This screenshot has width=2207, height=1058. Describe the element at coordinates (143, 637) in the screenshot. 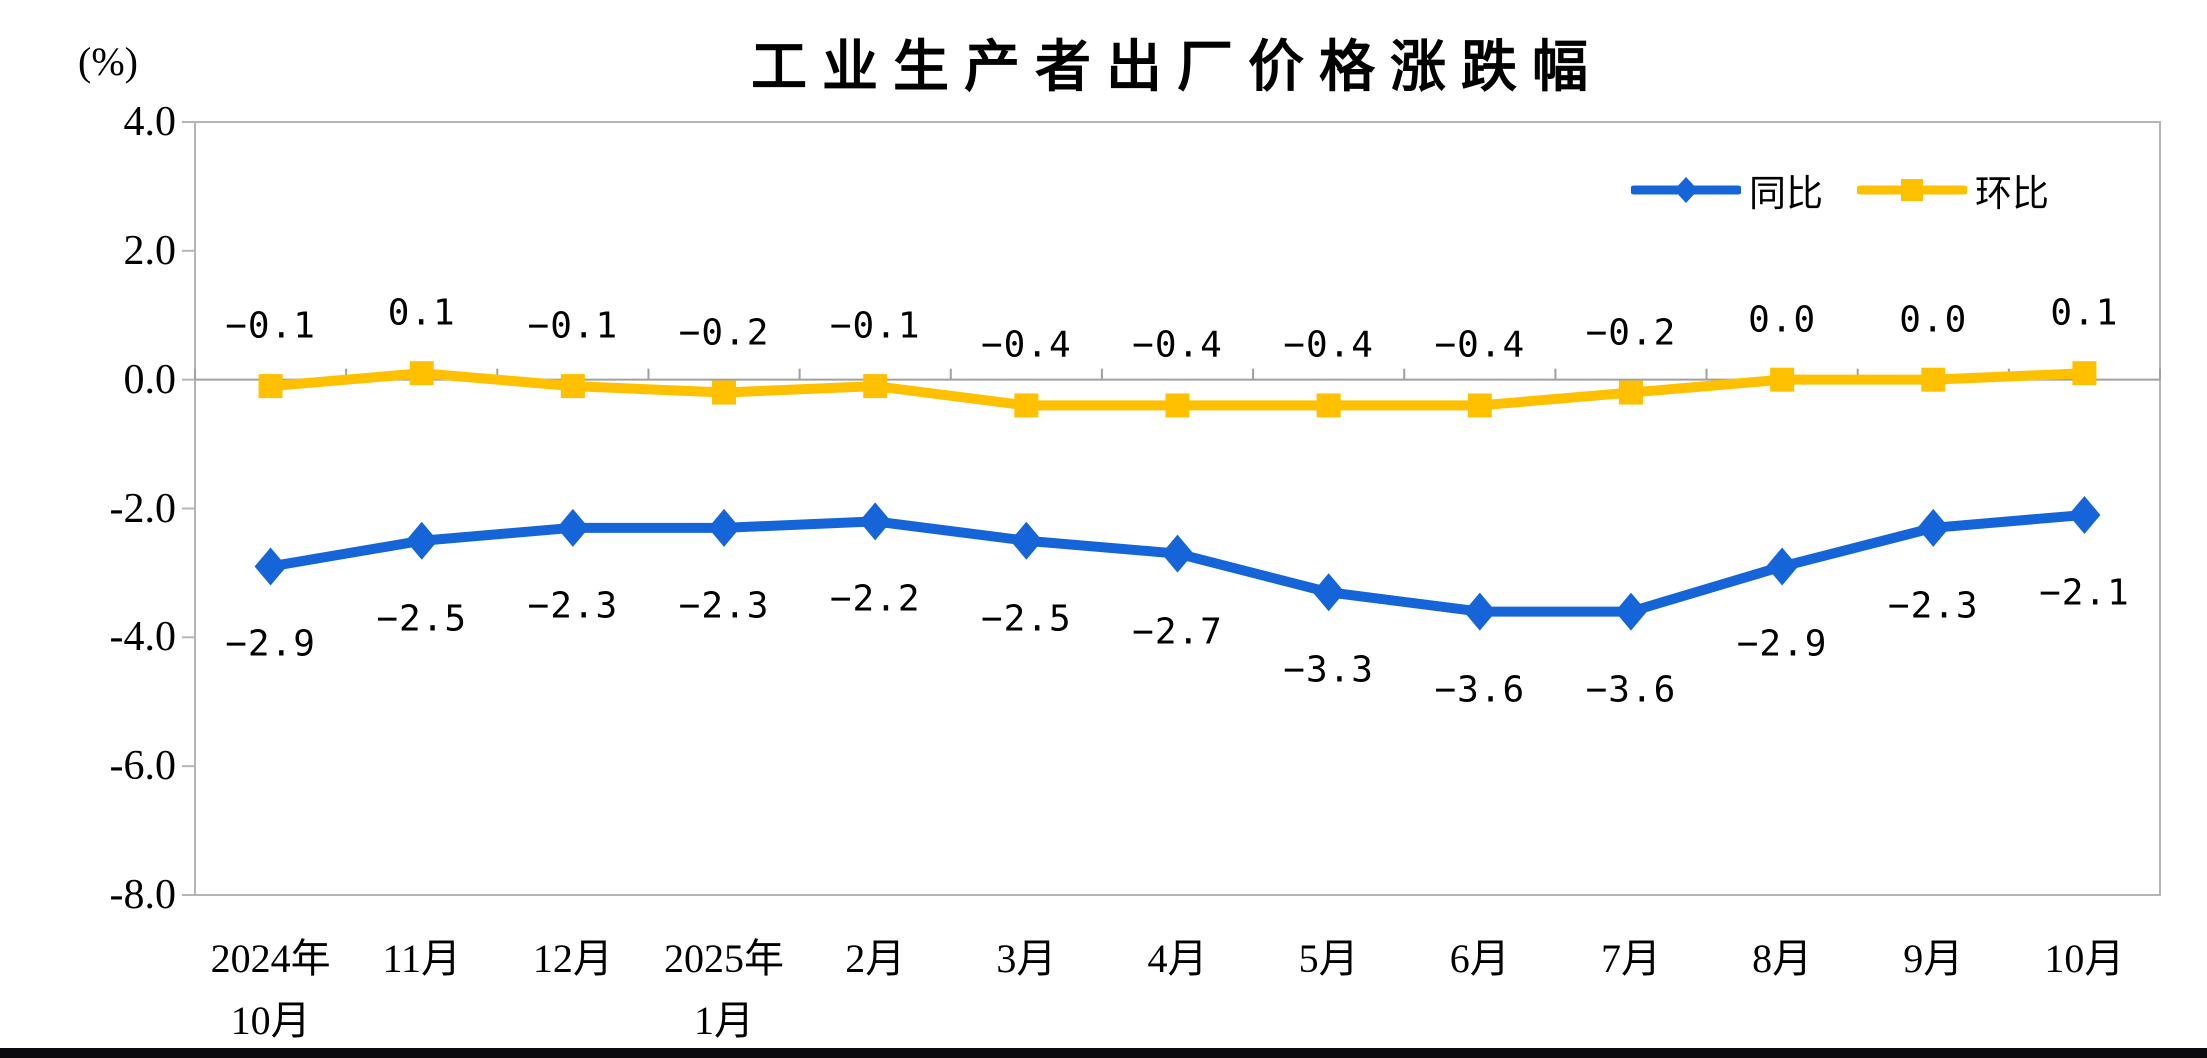

I see `y-tick-label: -4.0` at that location.